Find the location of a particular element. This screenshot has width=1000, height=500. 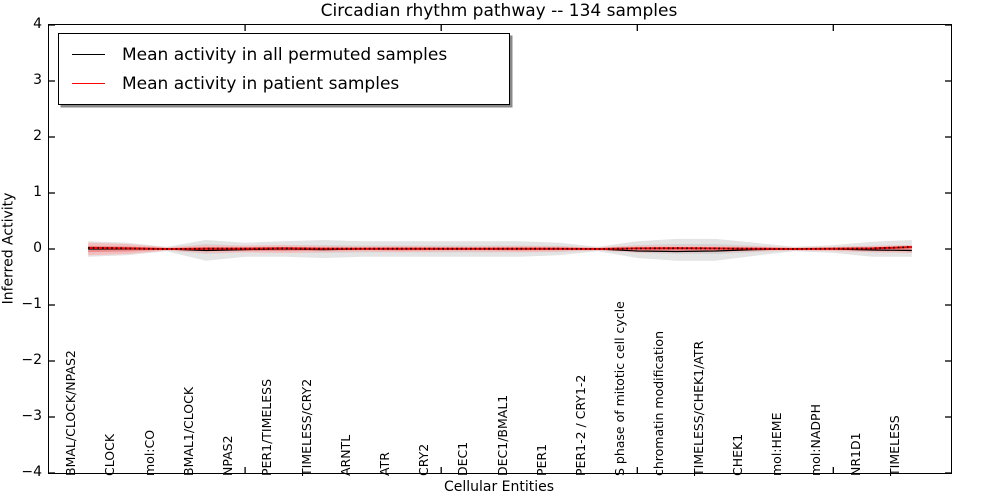

legend-item-patient: Mean activity in patient samples is located at coordinates (290, 83).